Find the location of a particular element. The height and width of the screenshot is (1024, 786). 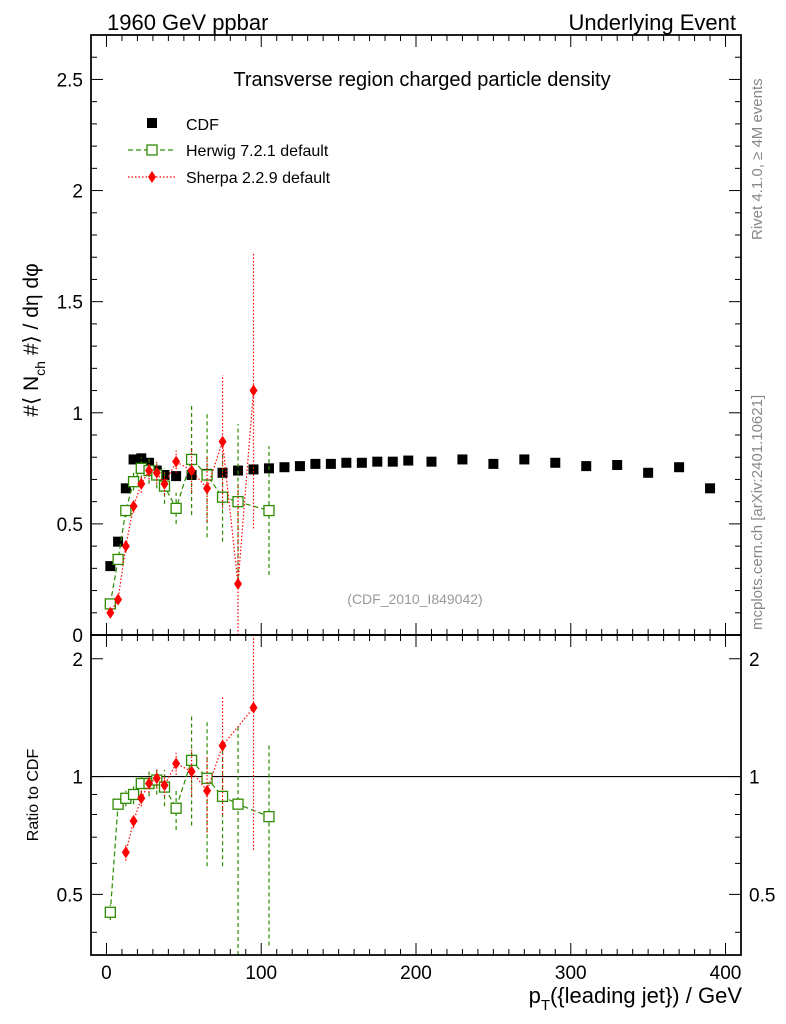

legend-item-herwig: Herwig 7.2.1 default is located at coordinates (228, 151).